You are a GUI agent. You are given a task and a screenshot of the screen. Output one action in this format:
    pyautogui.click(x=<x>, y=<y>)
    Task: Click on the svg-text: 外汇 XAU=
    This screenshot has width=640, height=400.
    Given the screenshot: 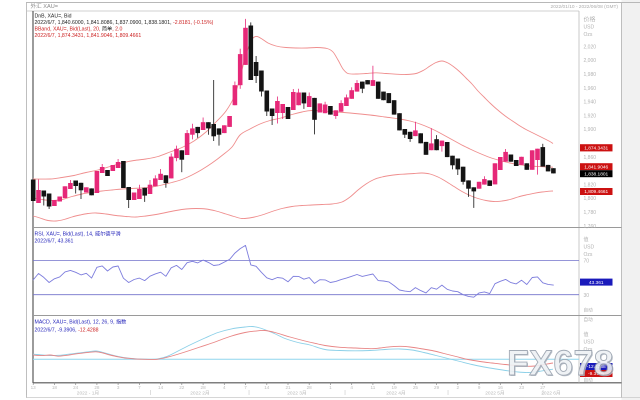 What is the action you would take?
    pyautogui.click(x=45, y=6)
    